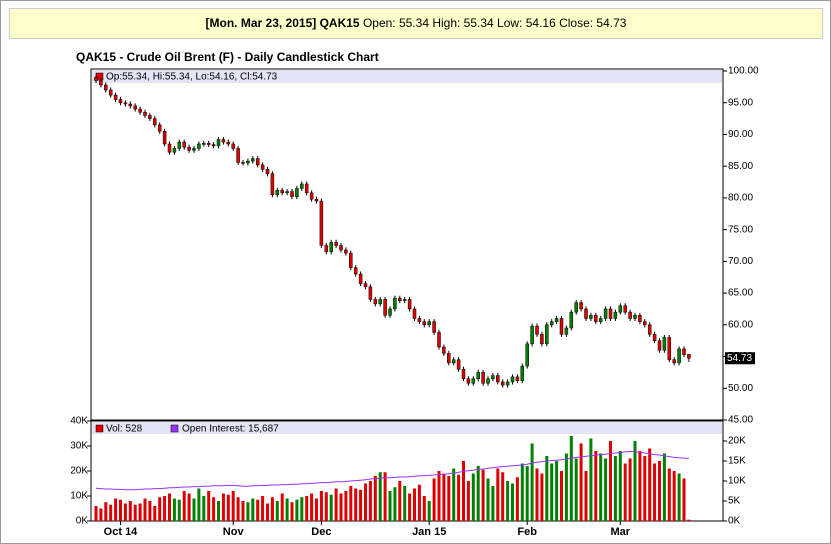 This screenshot has height=544, width=831. What do you see at coordinates (740, 166) in the screenshot?
I see `y-tick-label: 85.00` at bounding box center [740, 166].